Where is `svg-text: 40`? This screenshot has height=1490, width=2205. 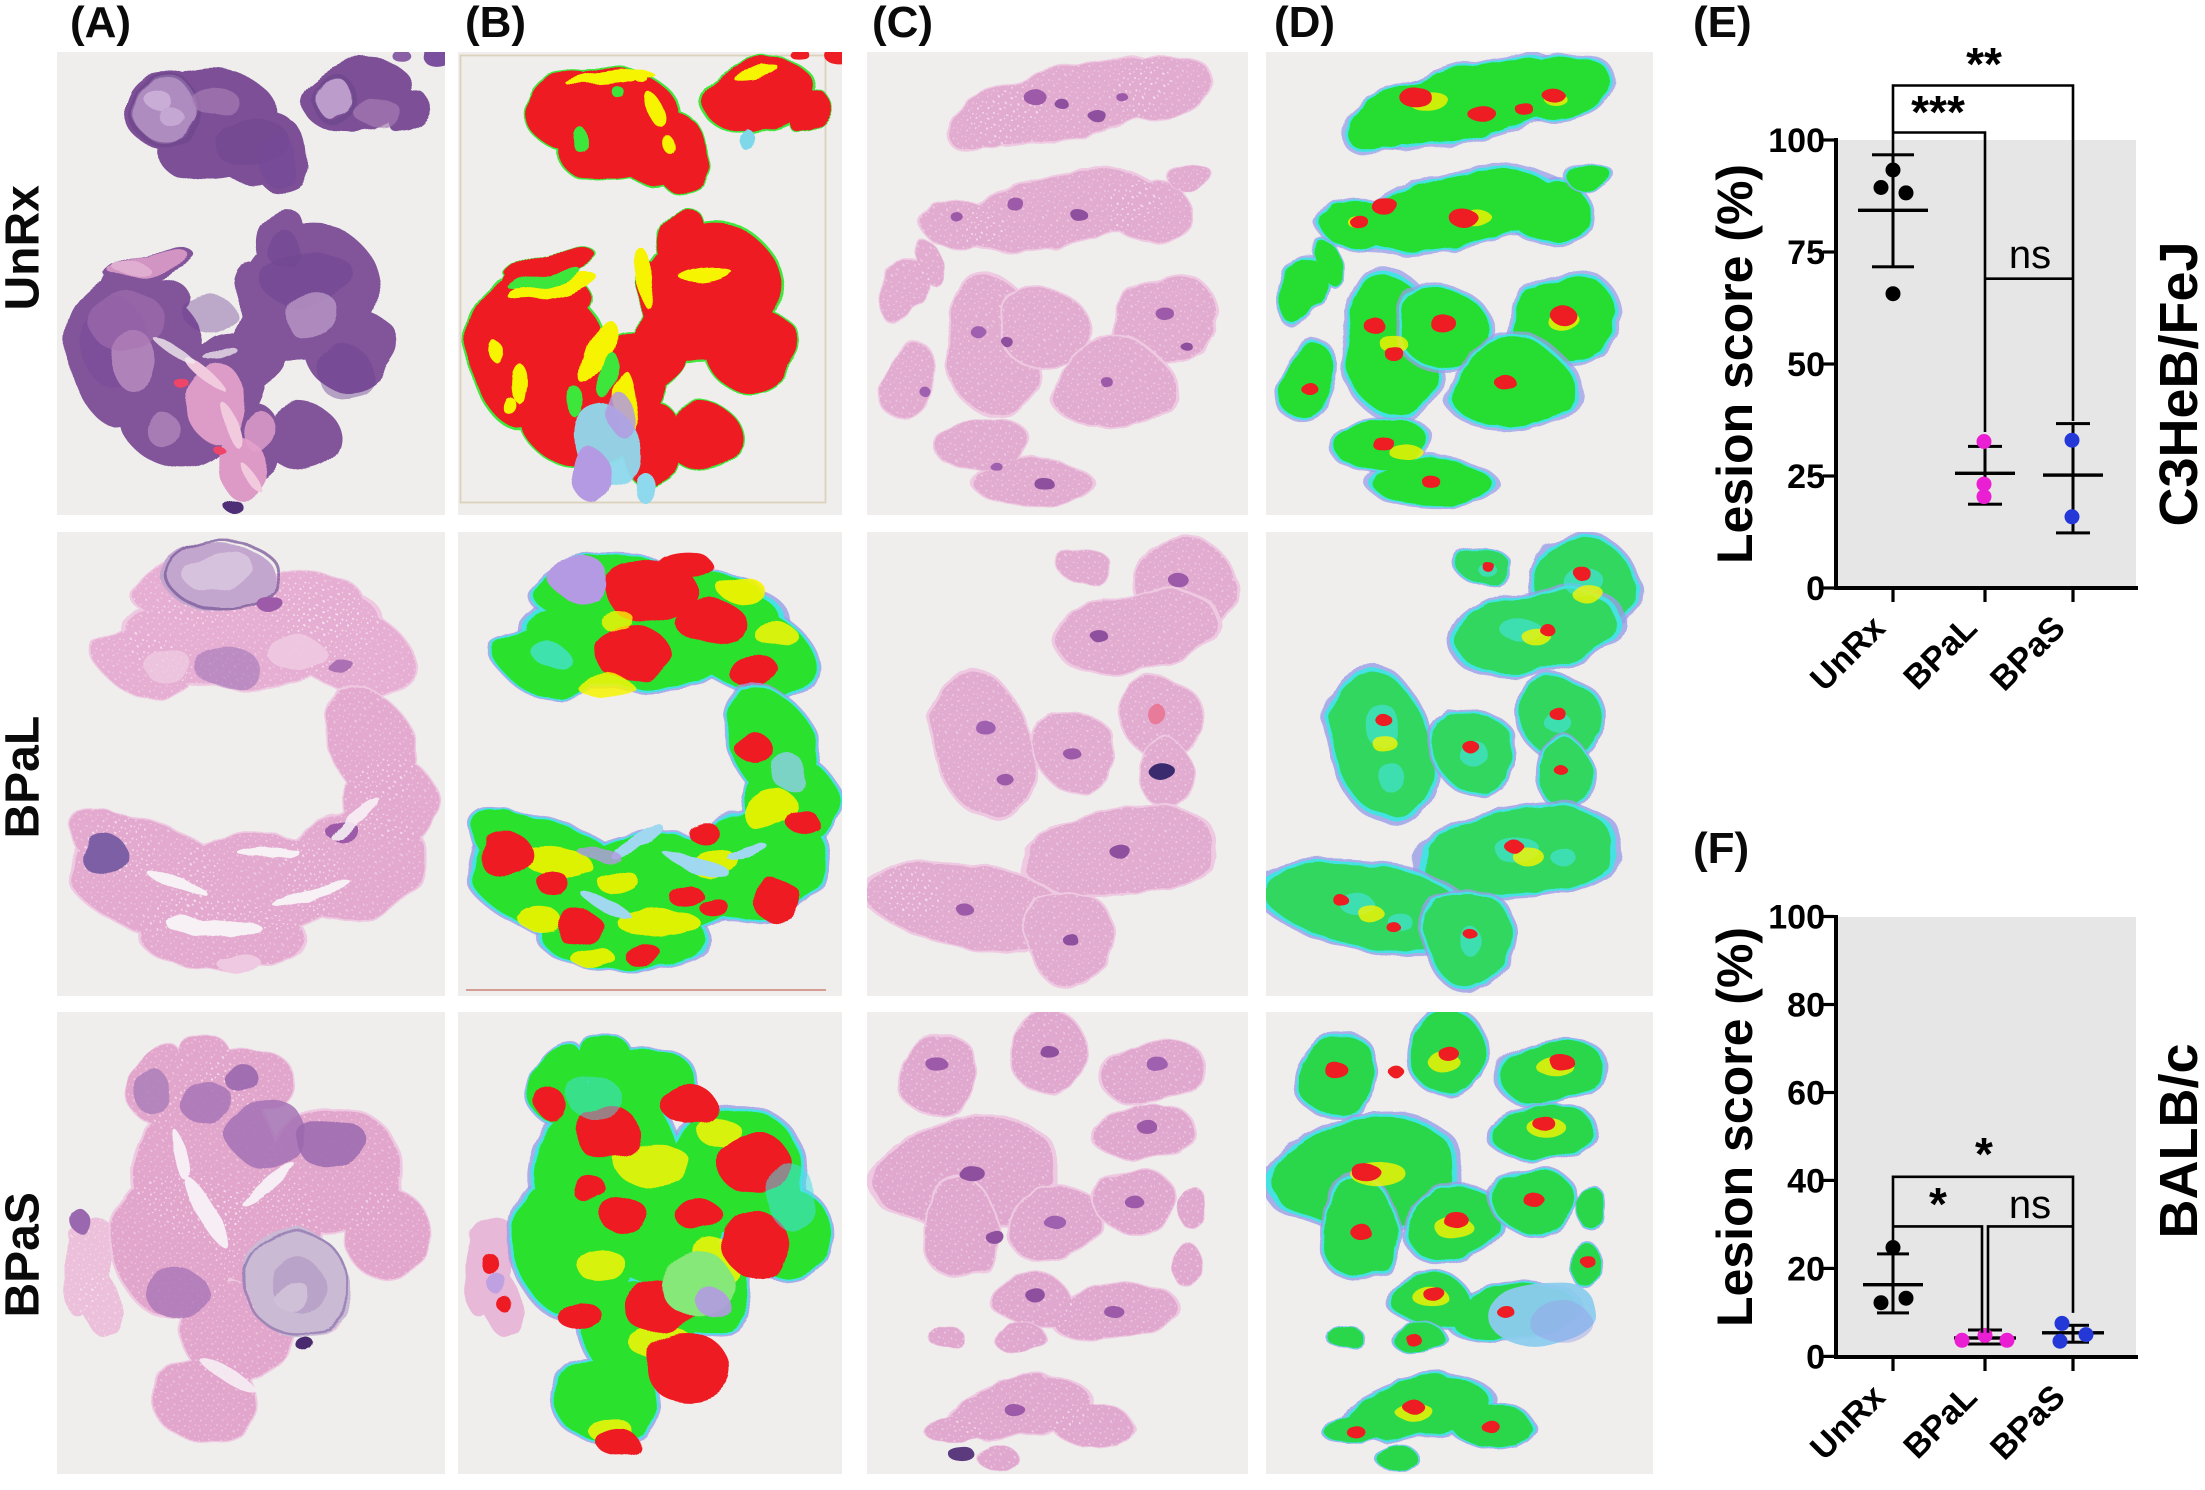
svg-text: 40 is located at coordinates (1806, 1181).